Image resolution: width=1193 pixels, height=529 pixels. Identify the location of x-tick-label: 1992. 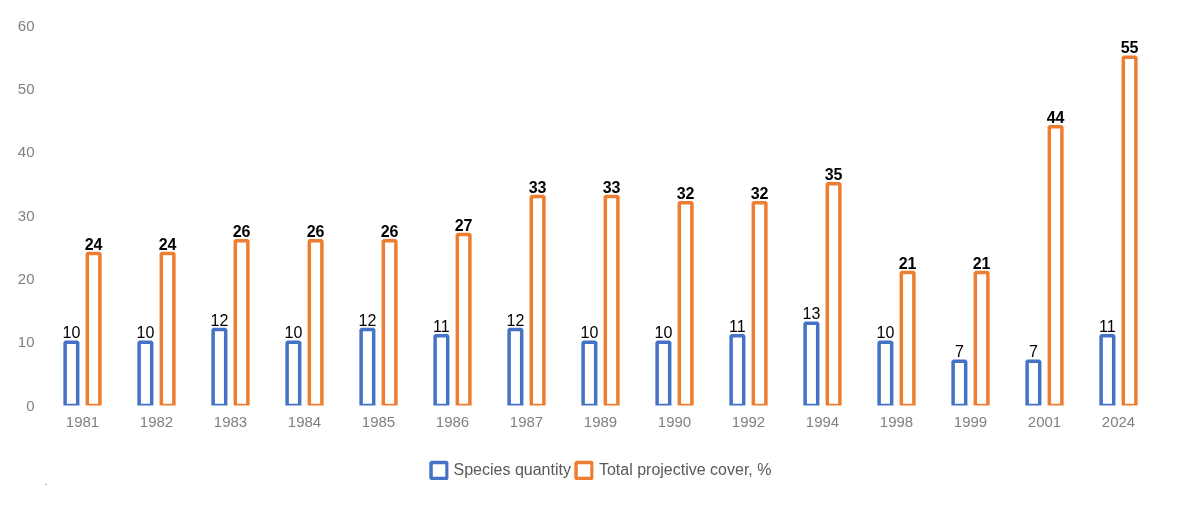
(748, 421).